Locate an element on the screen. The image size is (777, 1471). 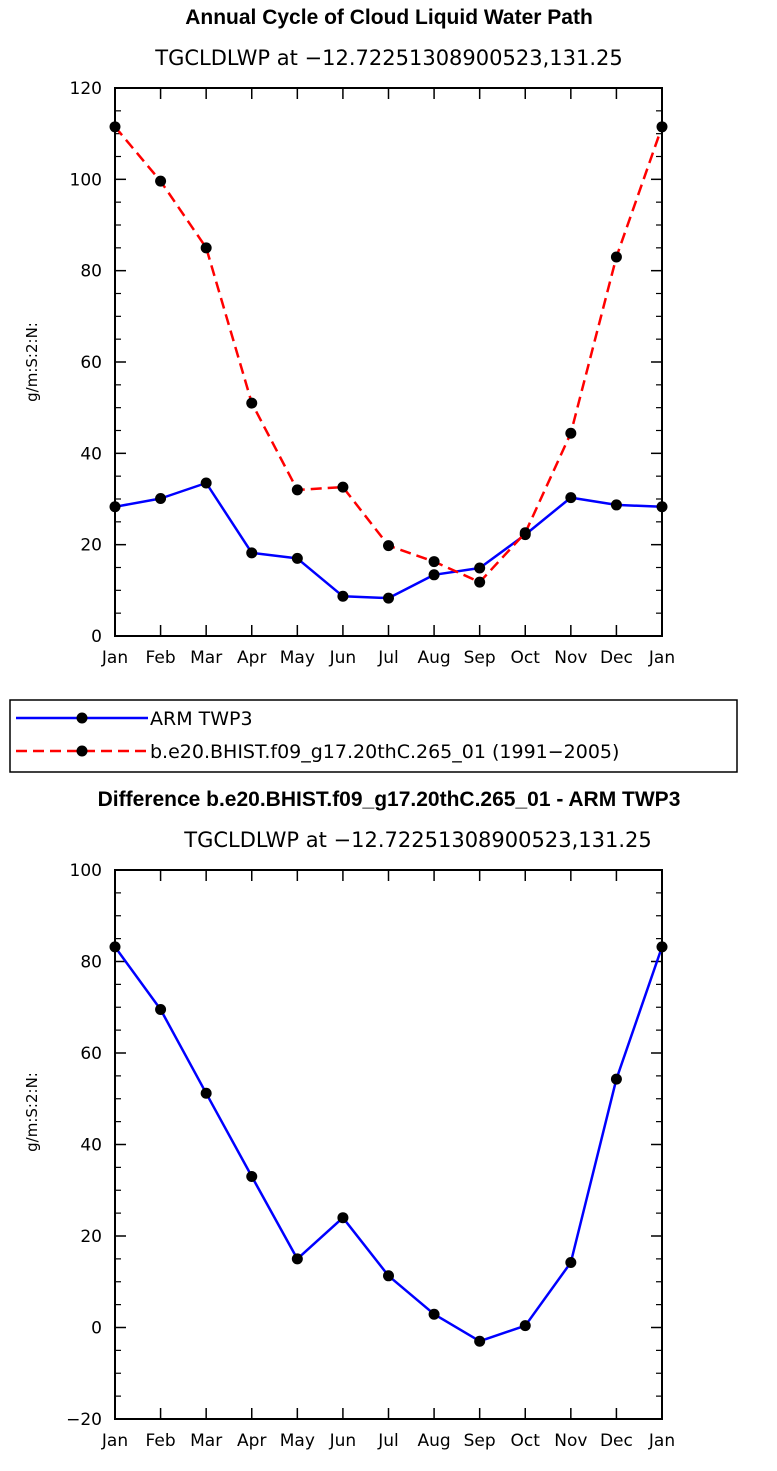
legend-box is located at coordinates (373, 736).